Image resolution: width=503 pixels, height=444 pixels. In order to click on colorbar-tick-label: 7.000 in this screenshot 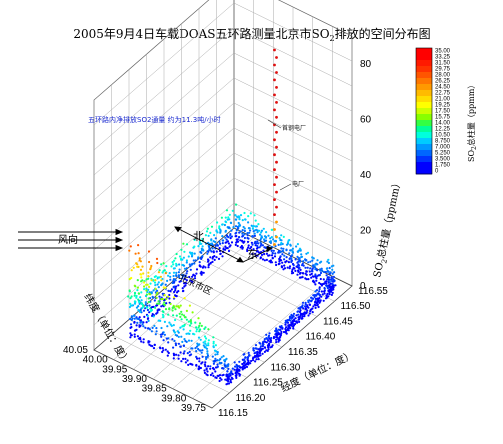, I will do `click(443, 148)`.